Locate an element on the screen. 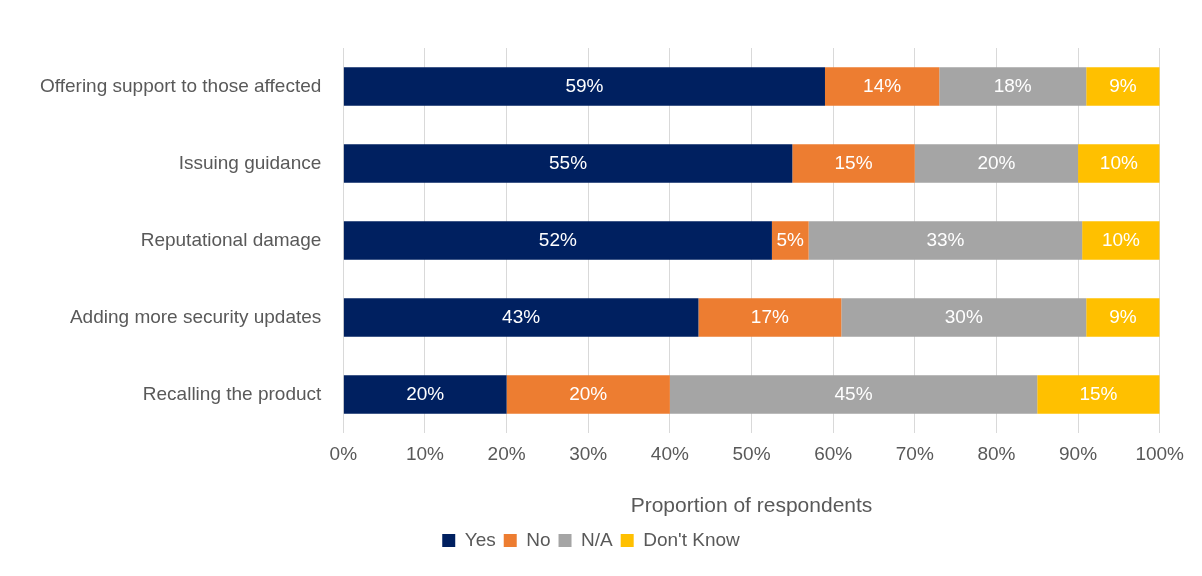 Image resolution: width=1202 pixels, height=576 pixels. data-label: 59% is located at coordinates (584, 85).